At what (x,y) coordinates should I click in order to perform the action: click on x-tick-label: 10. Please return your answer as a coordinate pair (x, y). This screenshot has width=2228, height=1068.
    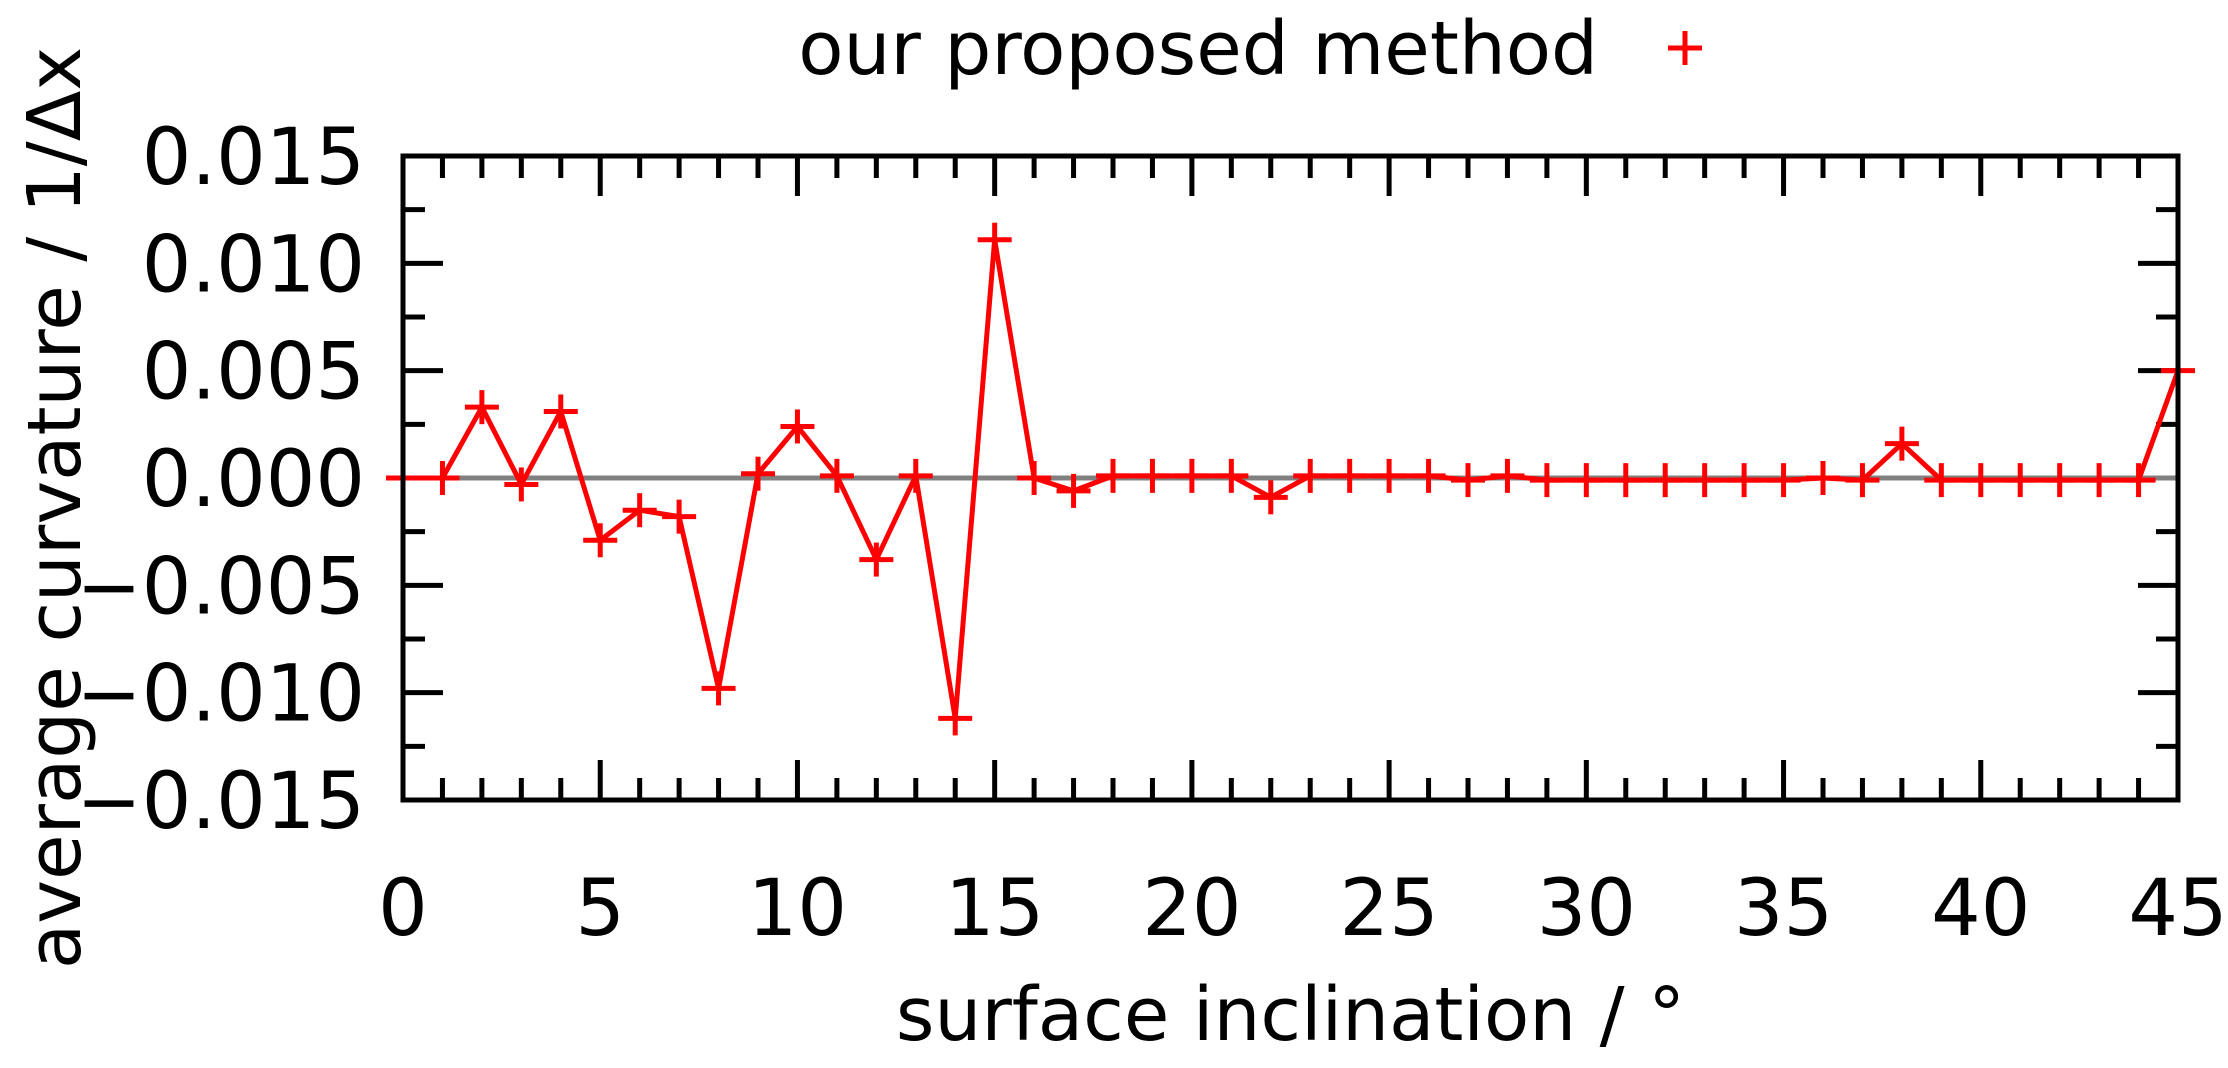
    Looking at the image, I should click on (797, 909).